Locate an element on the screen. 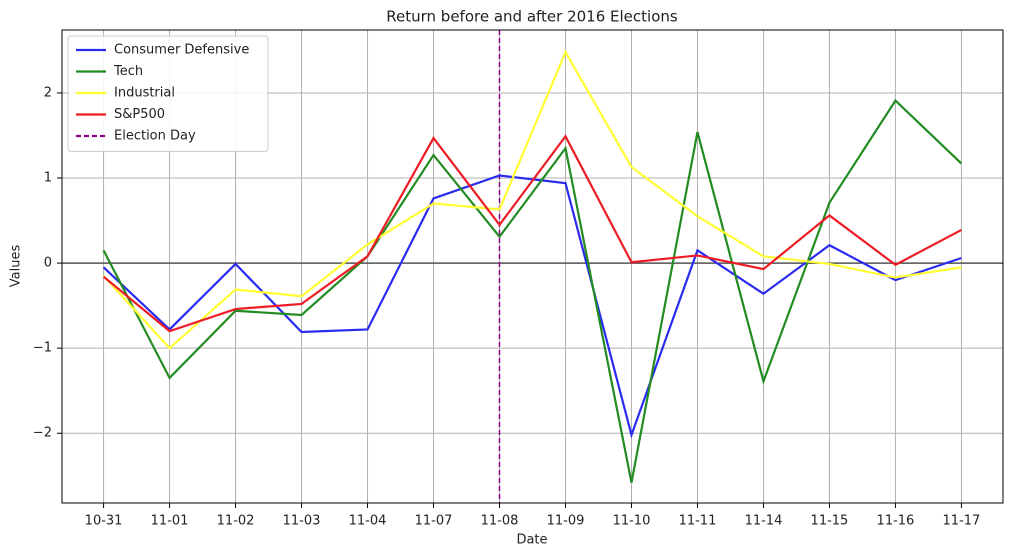 The height and width of the screenshot is (556, 1023). x-tick-label: 11-14 is located at coordinates (764, 521).